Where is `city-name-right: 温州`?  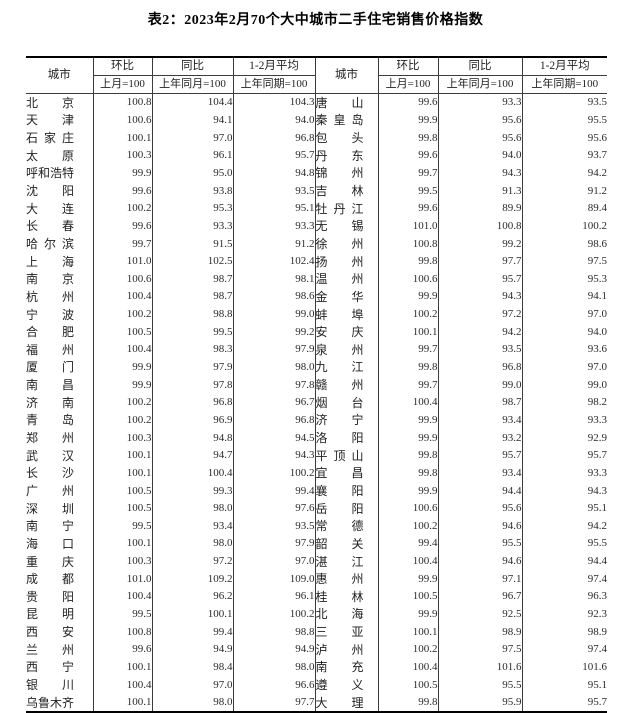
city-name-right: 温州 is located at coordinates (339, 279).